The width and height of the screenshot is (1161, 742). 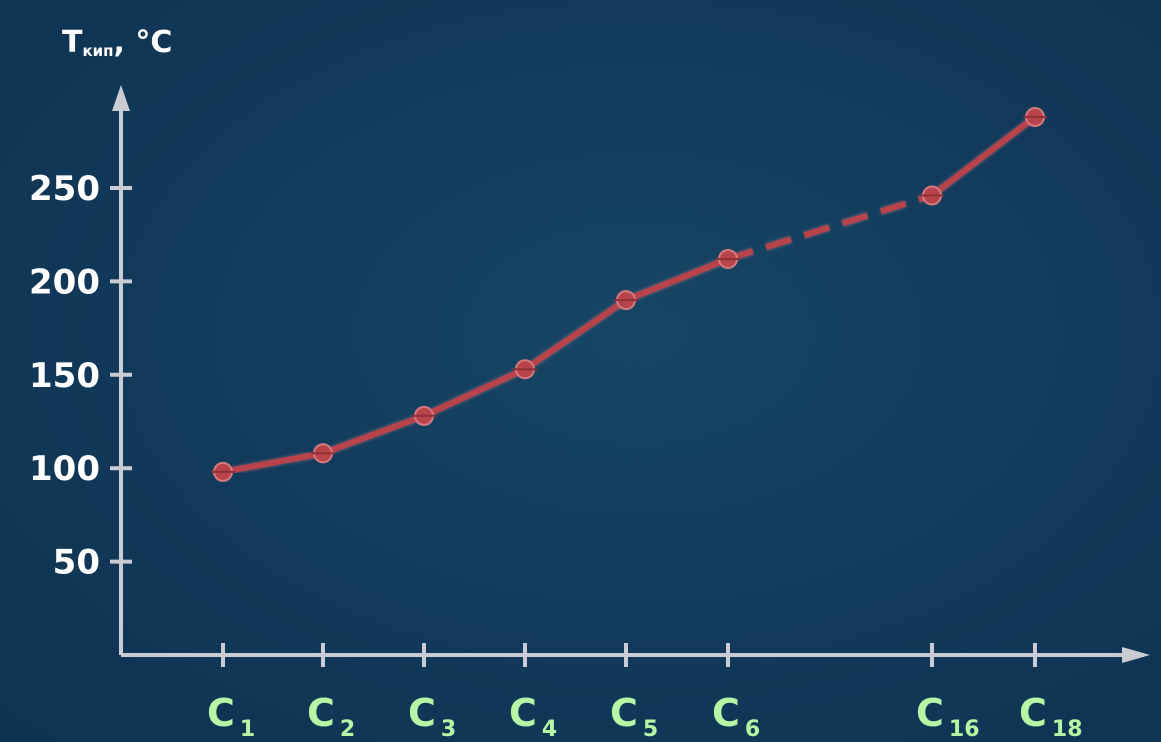 What do you see at coordinates (64, 282) in the screenshot?
I see `y-tick-label: 200` at bounding box center [64, 282].